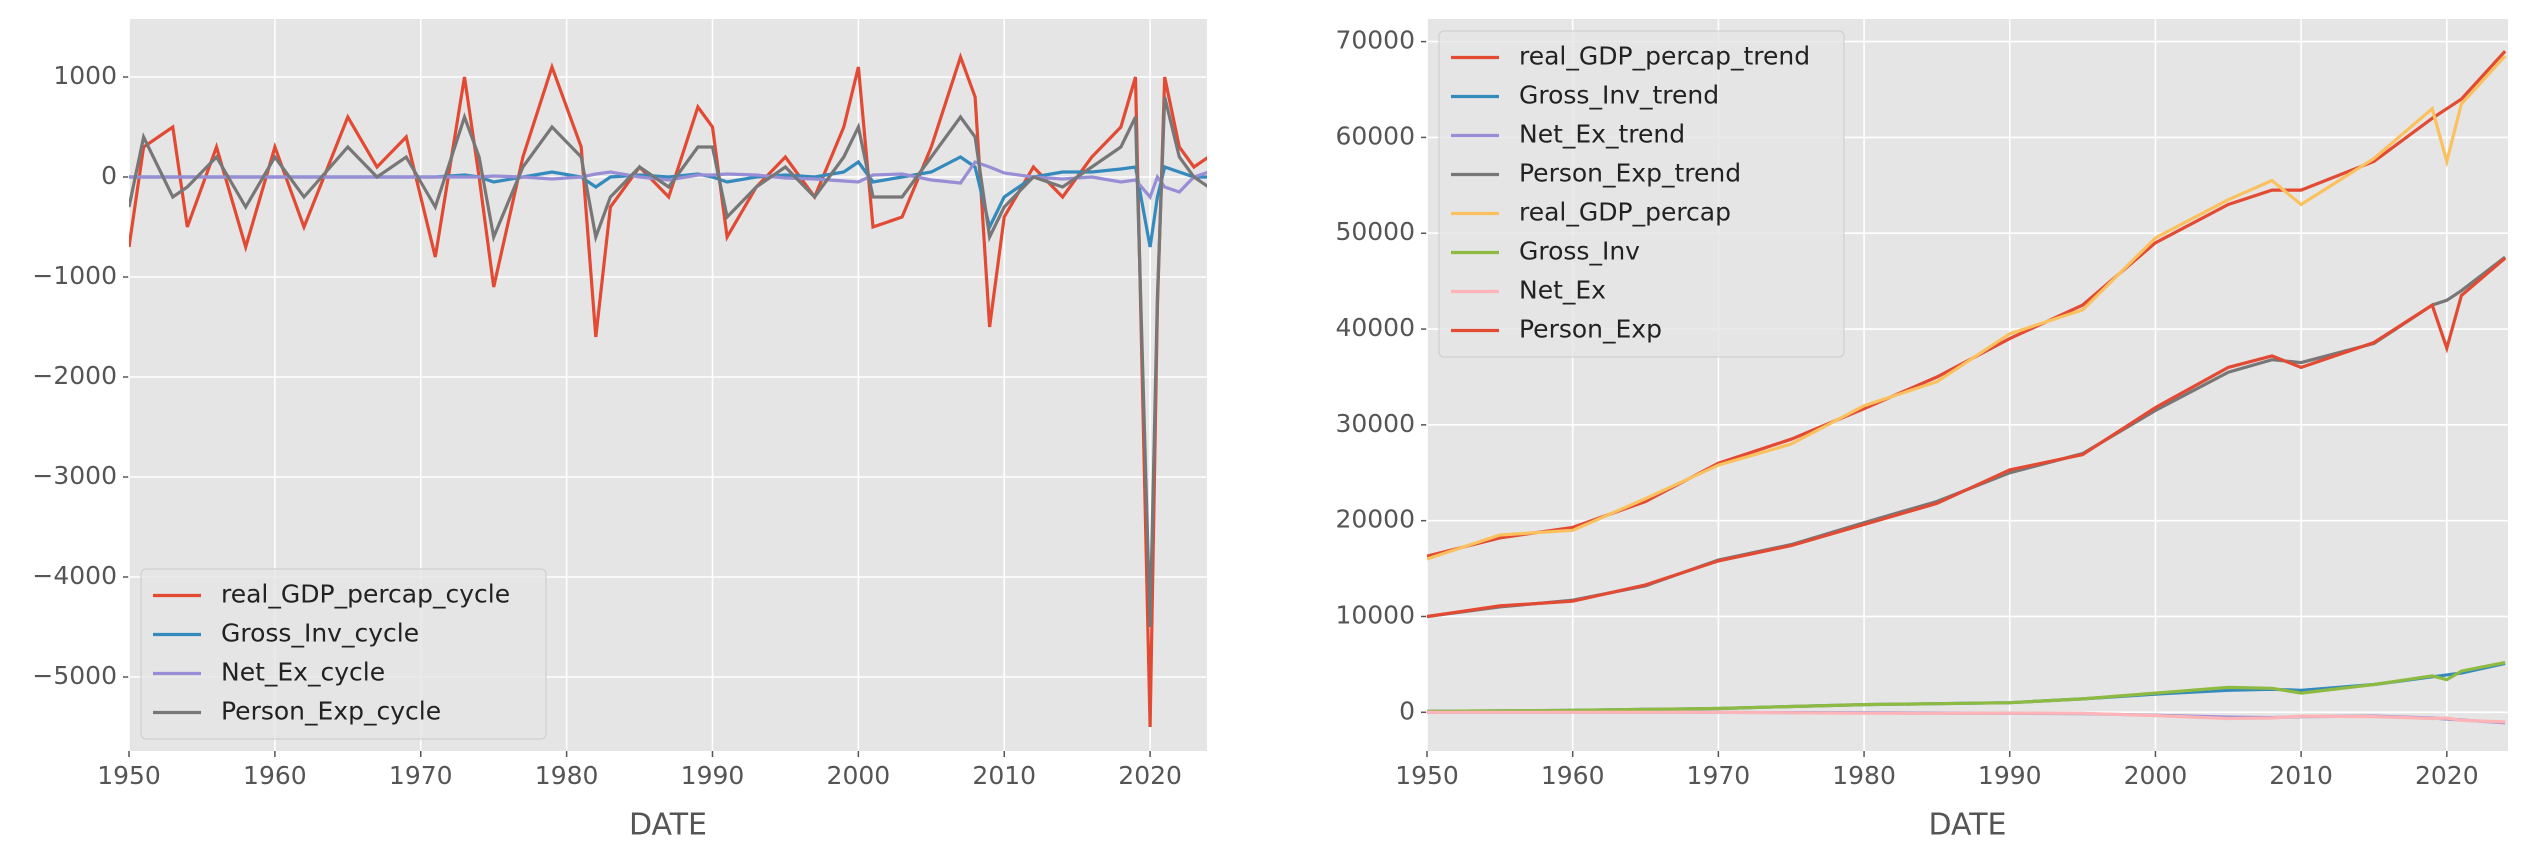 The width and height of the screenshot is (2527, 863). What do you see at coordinates (1375, 614) in the screenshot?
I see `y-tick-label: 10000` at bounding box center [1375, 614].